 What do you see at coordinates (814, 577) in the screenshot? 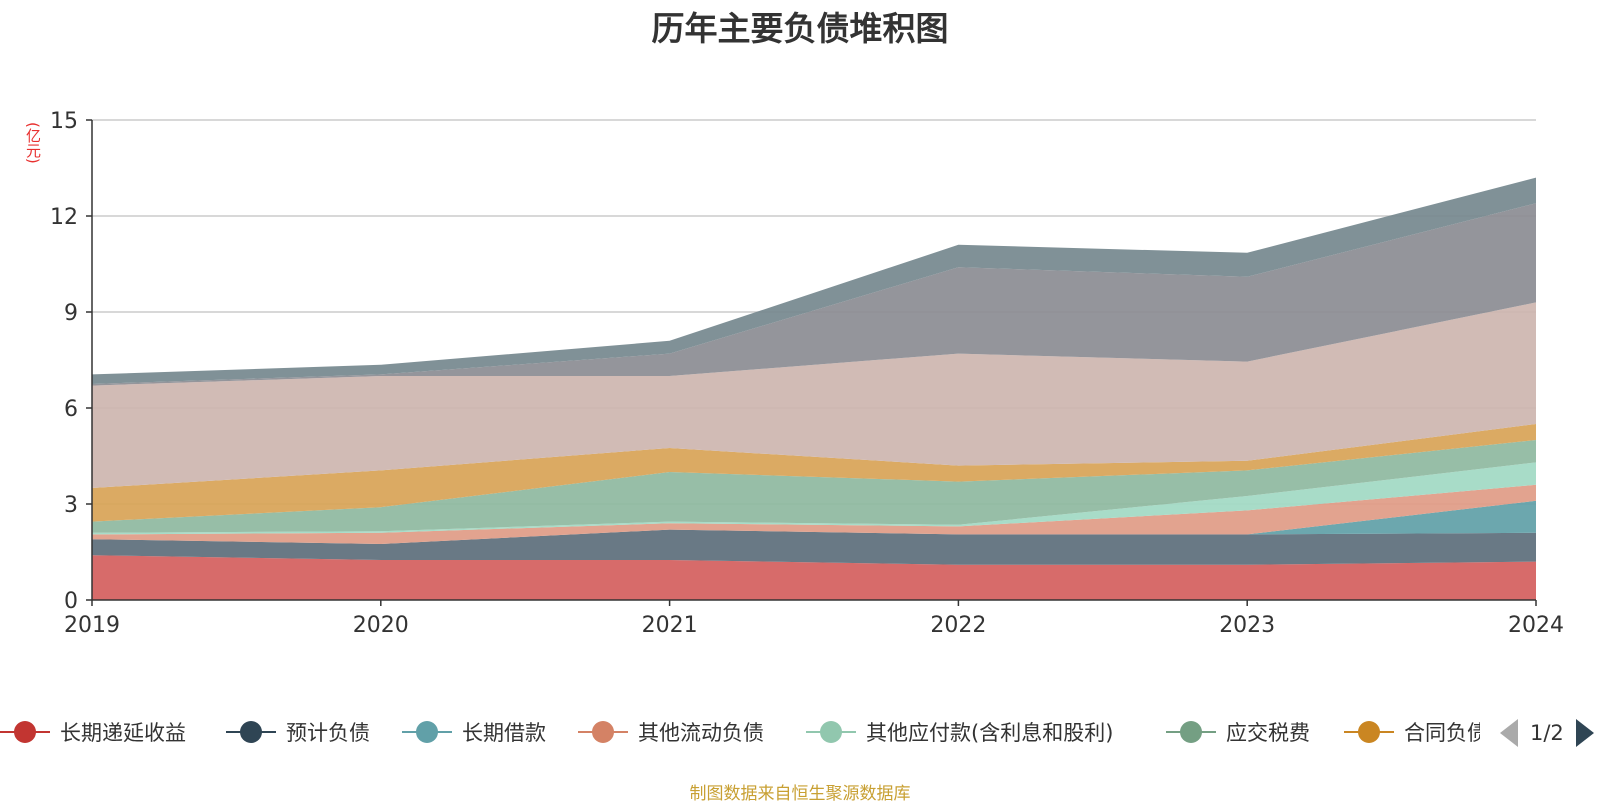
I see `area-series-长期递延收益` at bounding box center [814, 577].